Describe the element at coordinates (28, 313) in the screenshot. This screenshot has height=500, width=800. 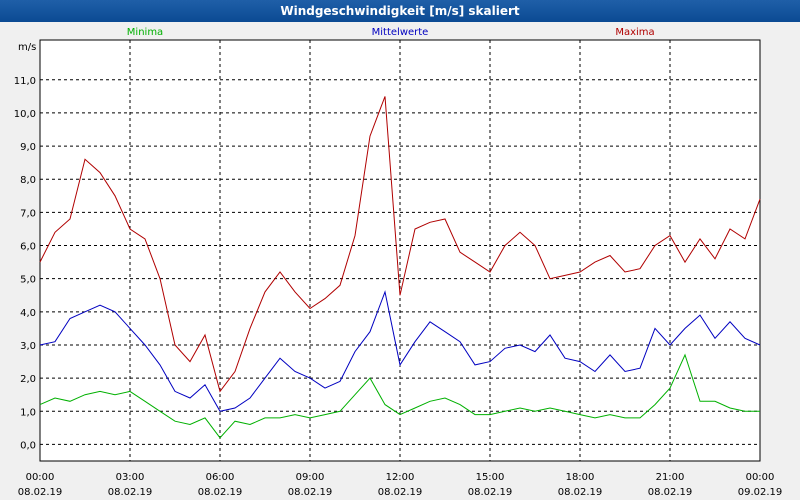
I see `y-tick-label: 4,0` at that location.